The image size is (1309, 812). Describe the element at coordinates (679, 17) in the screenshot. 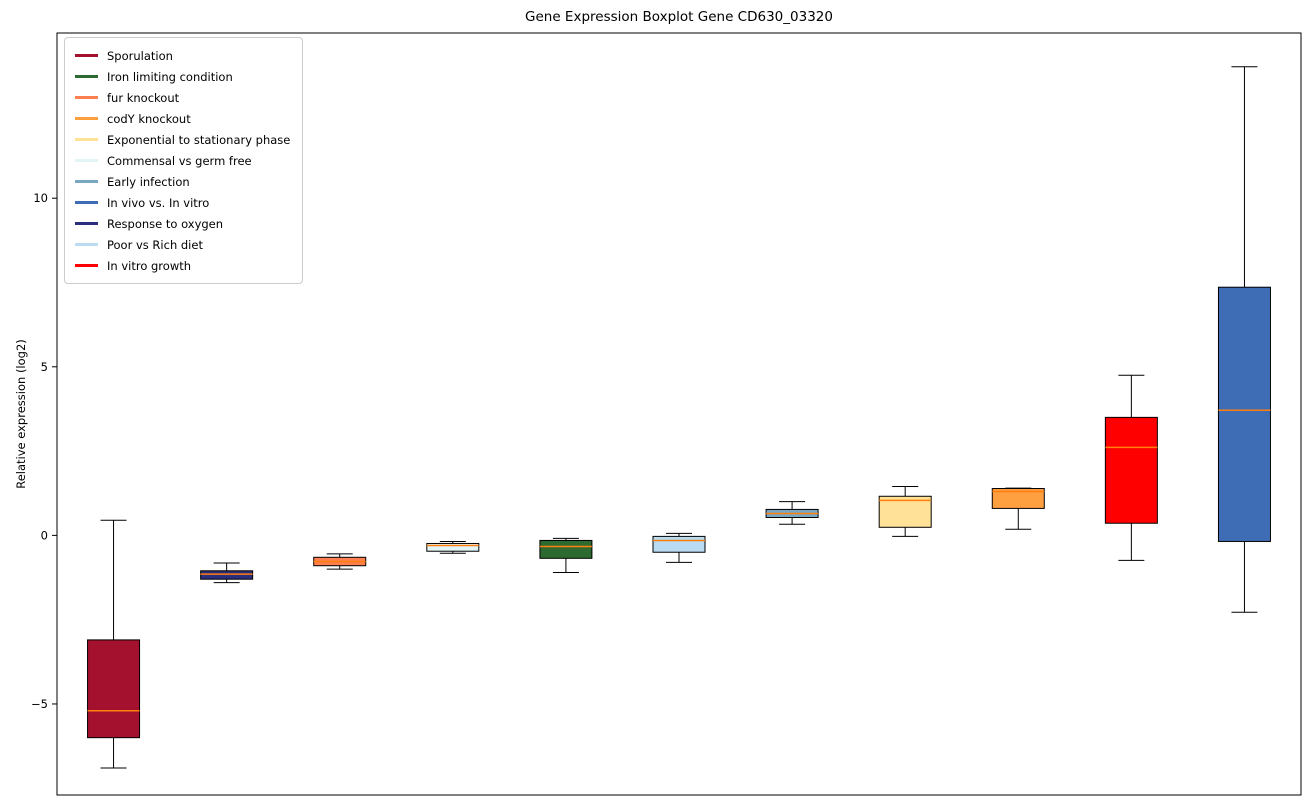

I see `chart-title: Gene Expression Boxplot Gene CD630_03320` at that location.